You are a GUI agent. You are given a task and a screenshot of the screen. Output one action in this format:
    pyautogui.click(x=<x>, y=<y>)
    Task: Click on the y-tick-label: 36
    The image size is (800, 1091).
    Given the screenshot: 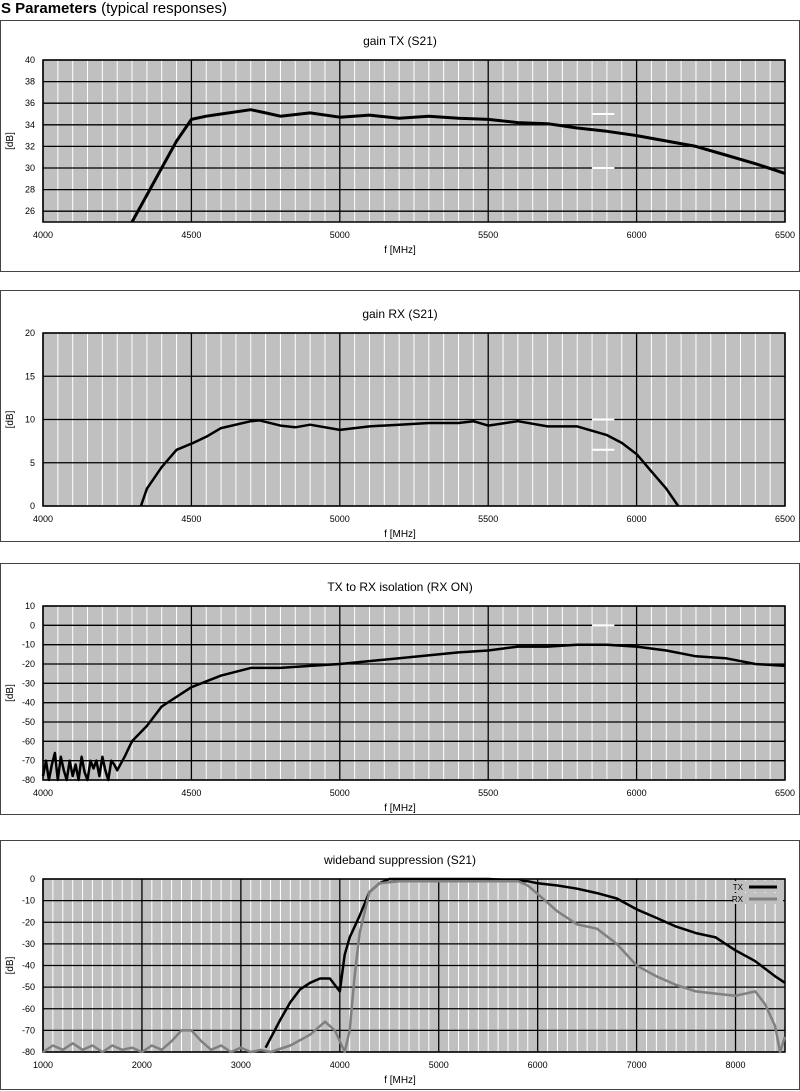 What is the action you would take?
    pyautogui.click(x=30, y=103)
    